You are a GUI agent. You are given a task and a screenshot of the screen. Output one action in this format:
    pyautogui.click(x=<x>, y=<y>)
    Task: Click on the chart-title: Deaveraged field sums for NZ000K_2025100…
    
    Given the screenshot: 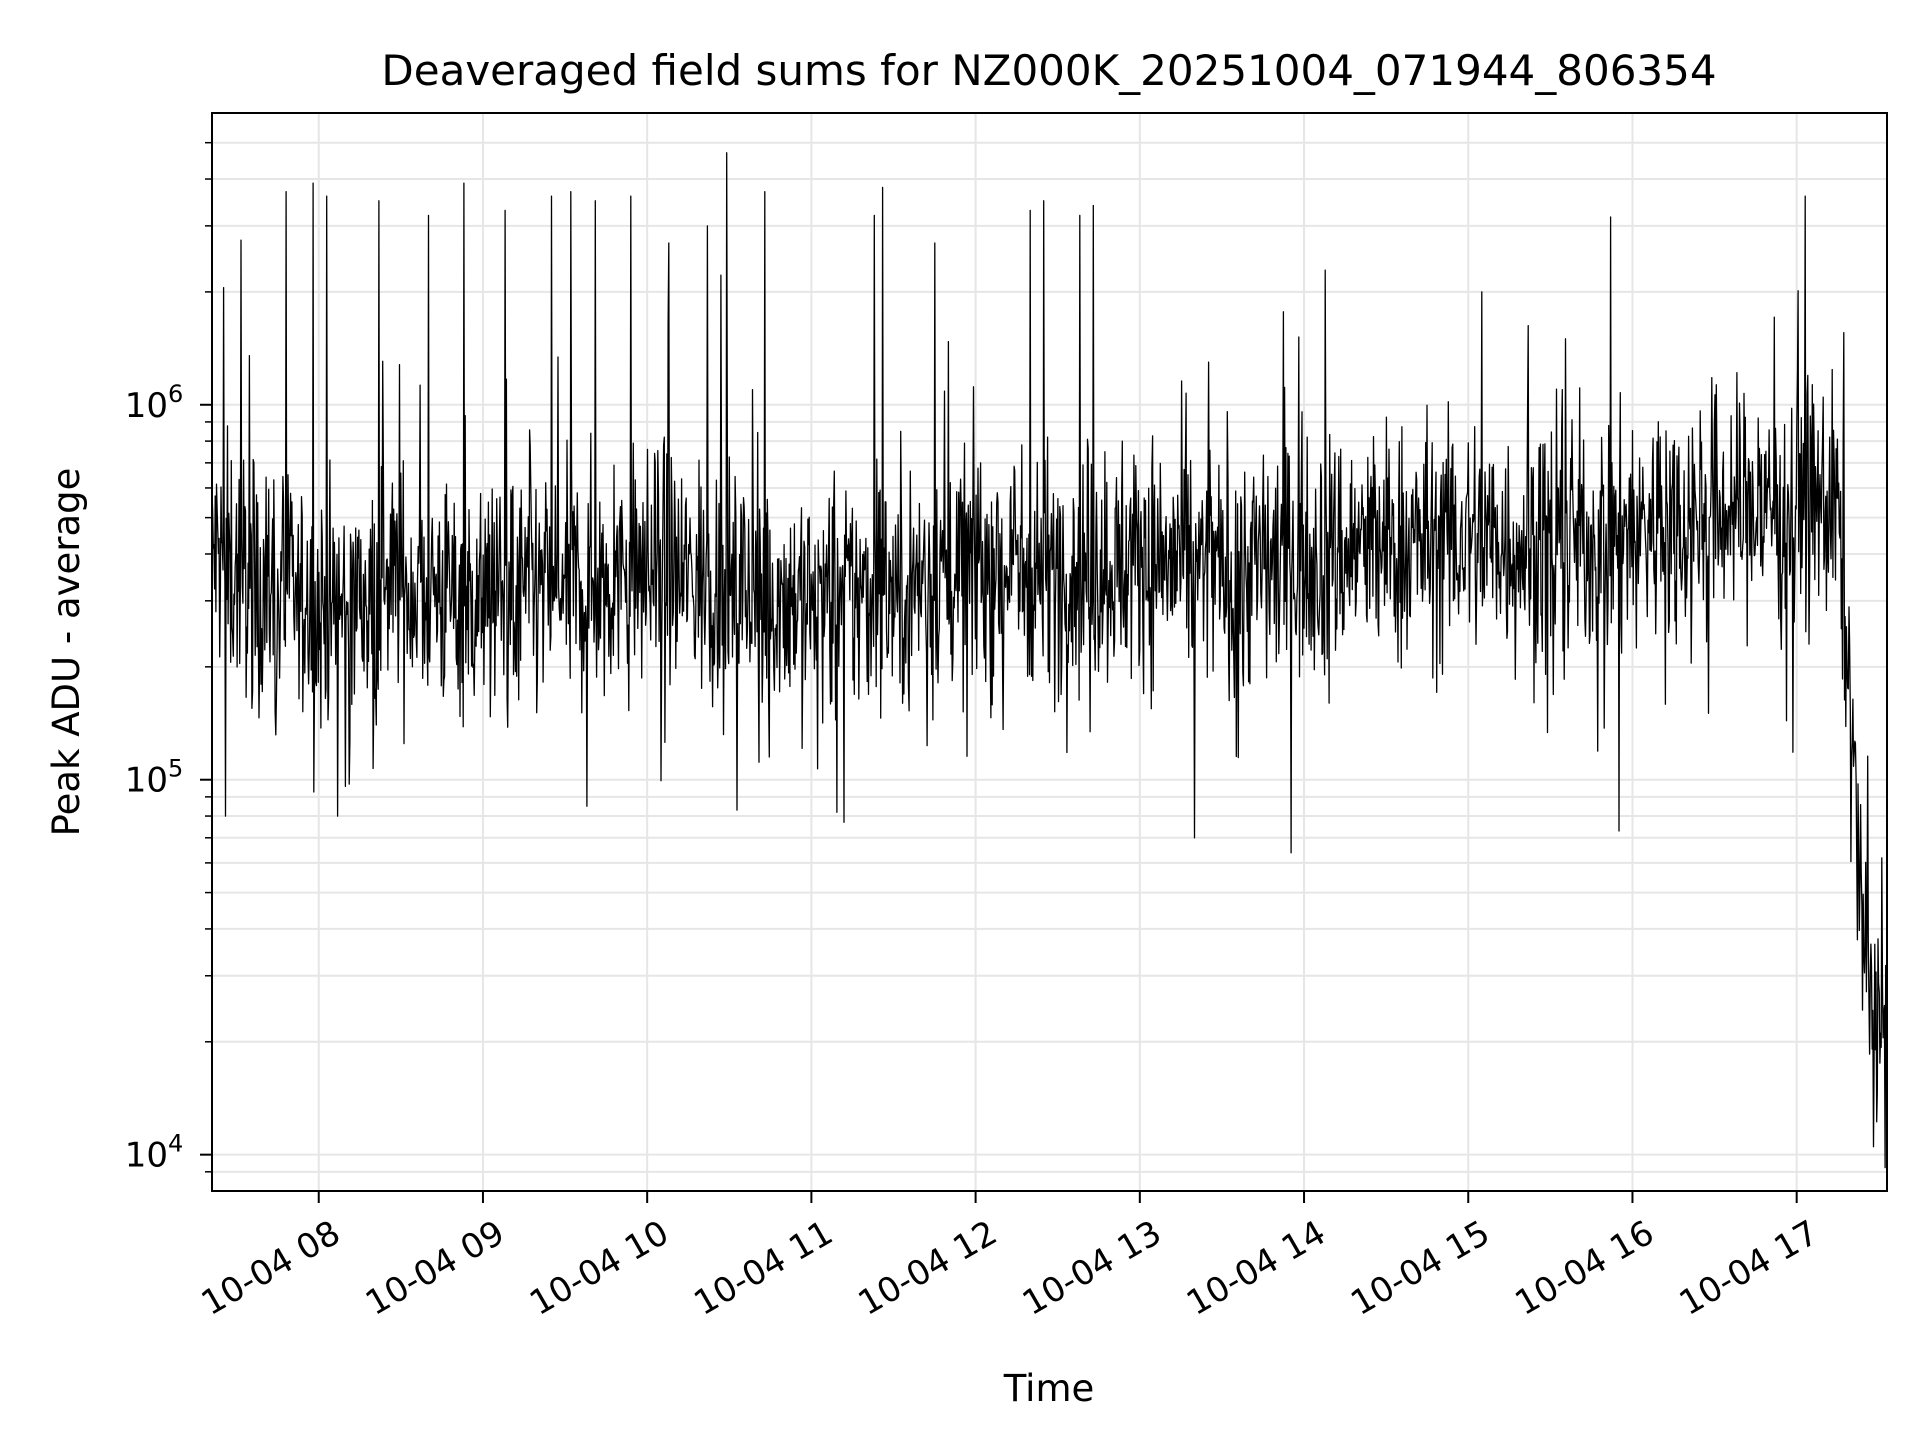 What is the action you would take?
    pyautogui.click(x=1048, y=70)
    